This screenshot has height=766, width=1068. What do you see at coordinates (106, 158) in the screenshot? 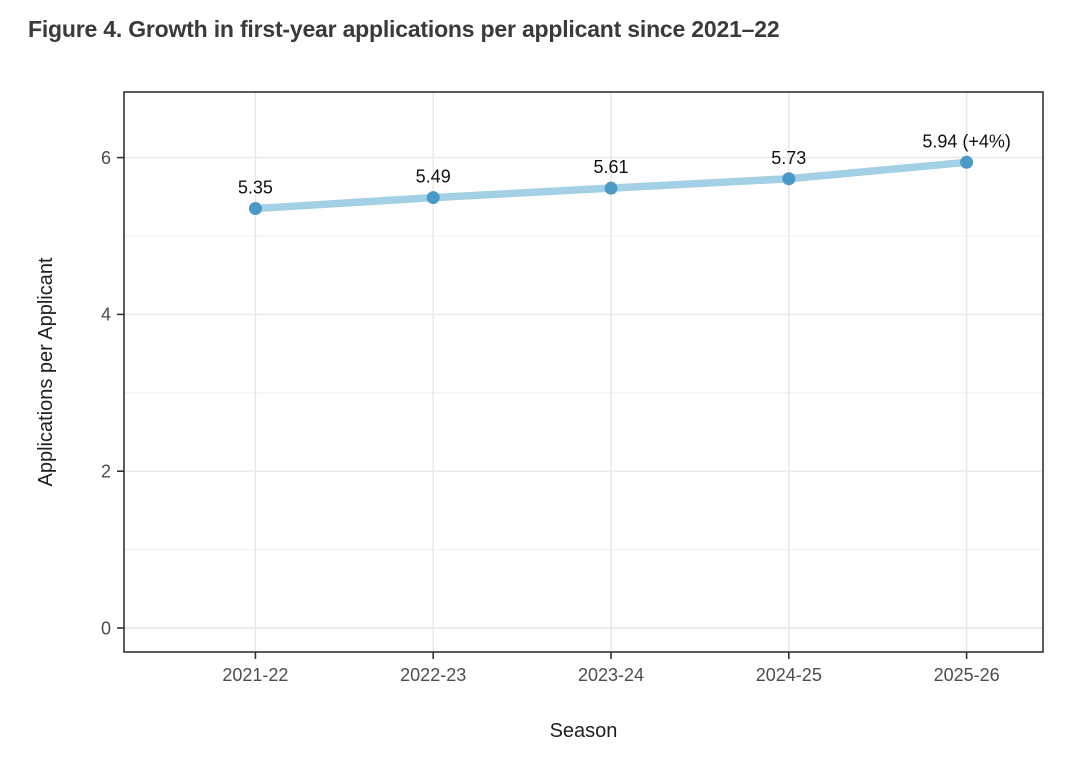
I see `y-tick-label: 6` at bounding box center [106, 158].